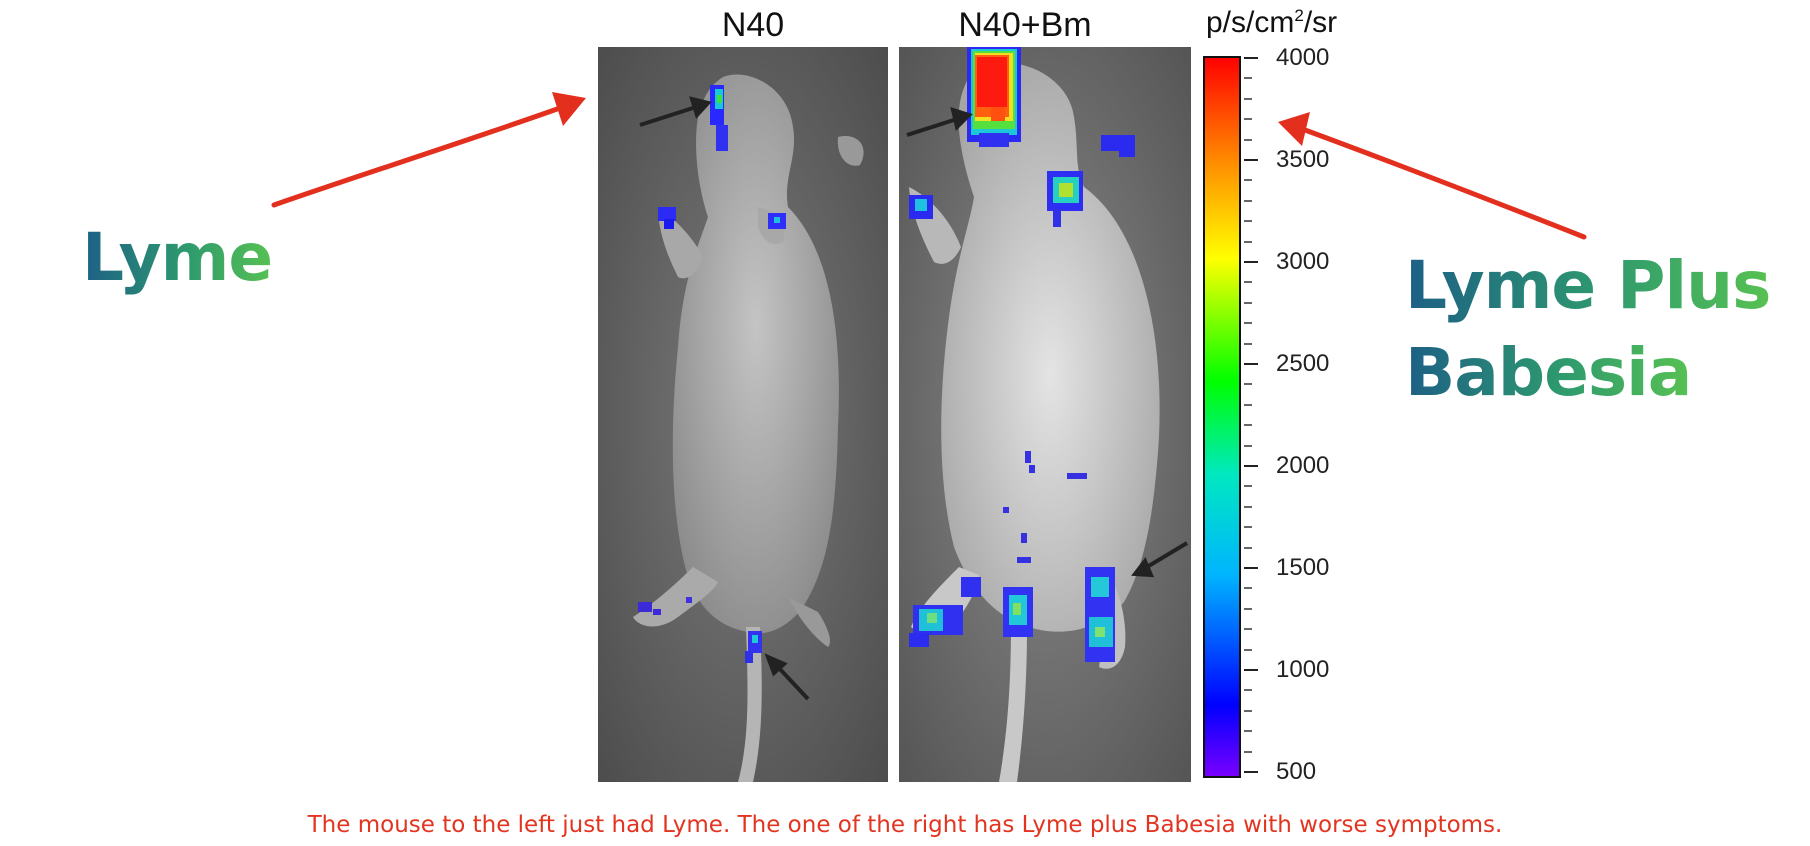  What do you see at coordinates (1272, 22) in the screenshot?
I see `colorbar-unit: p/s/cm2/sr` at bounding box center [1272, 22].